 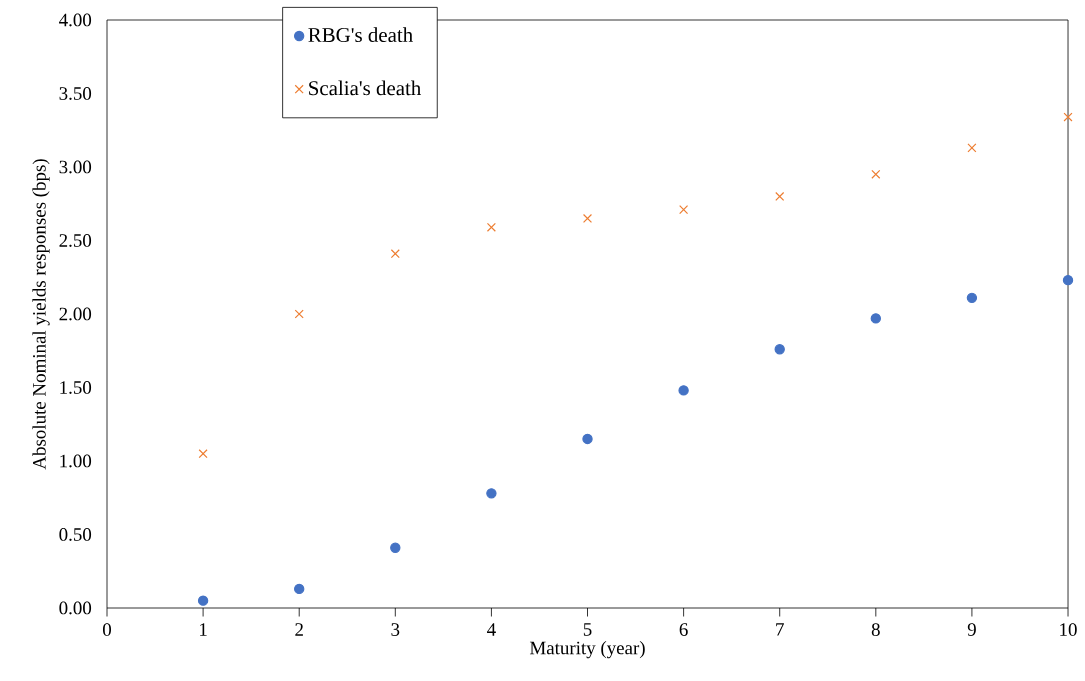 I want to click on legend-label: Scalia's death, so click(x=365, y=88).